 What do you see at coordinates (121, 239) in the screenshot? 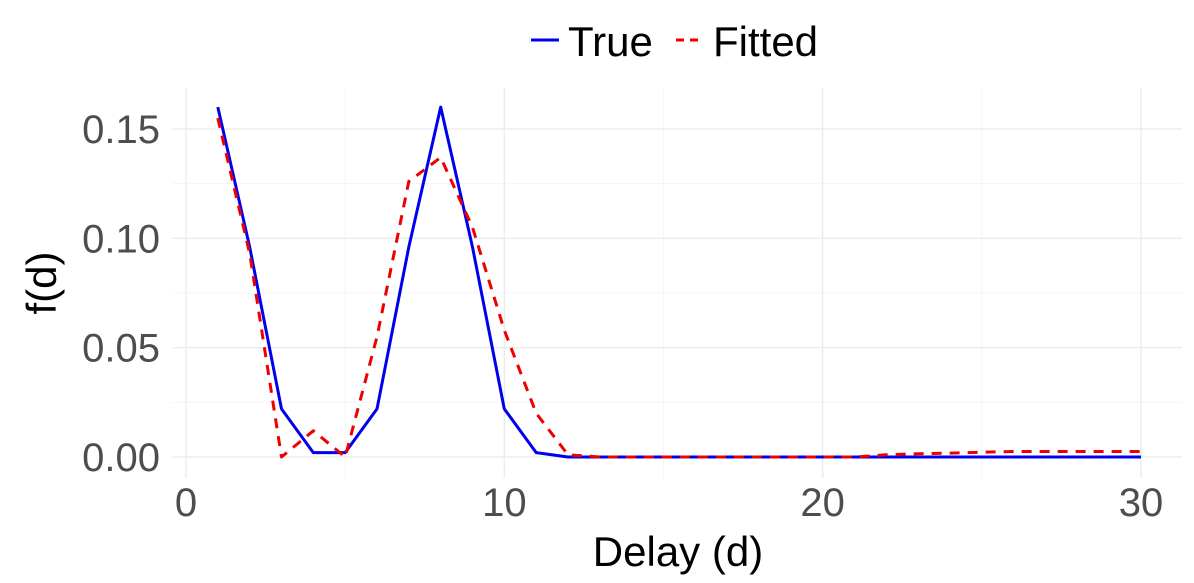
I see `y-tick-label: 0.10` at bounding box center [121, 239].